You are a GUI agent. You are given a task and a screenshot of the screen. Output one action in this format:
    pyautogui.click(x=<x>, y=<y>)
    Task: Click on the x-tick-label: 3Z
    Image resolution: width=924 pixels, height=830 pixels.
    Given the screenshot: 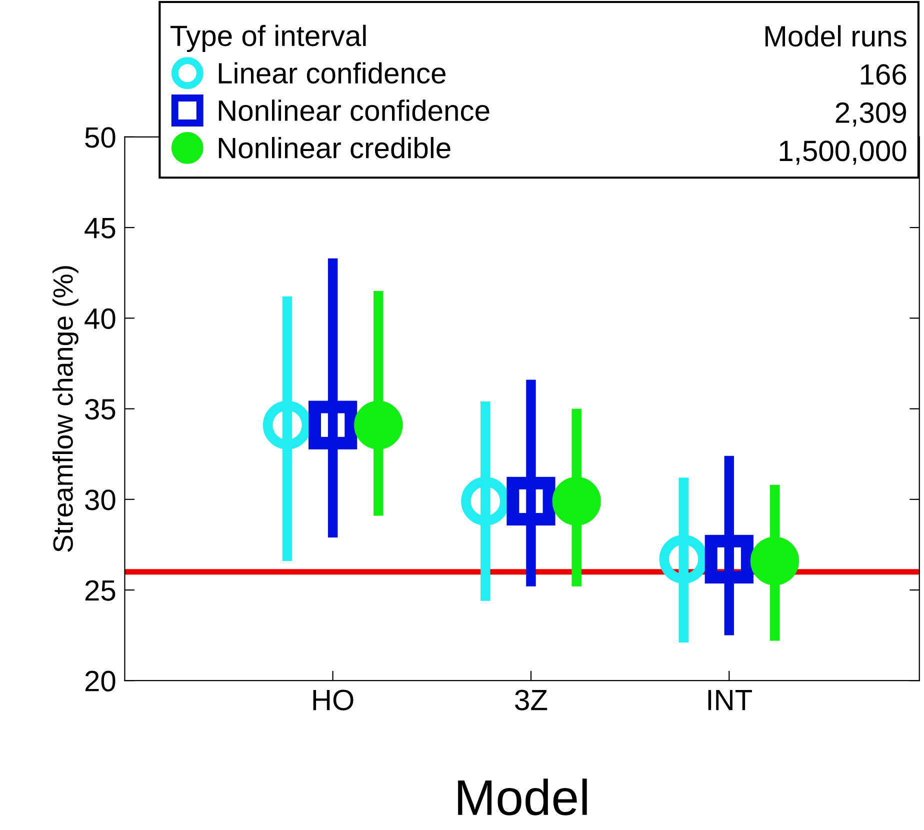 What is the action you would take?
    pyautogui.click(x=531, y=700)
    